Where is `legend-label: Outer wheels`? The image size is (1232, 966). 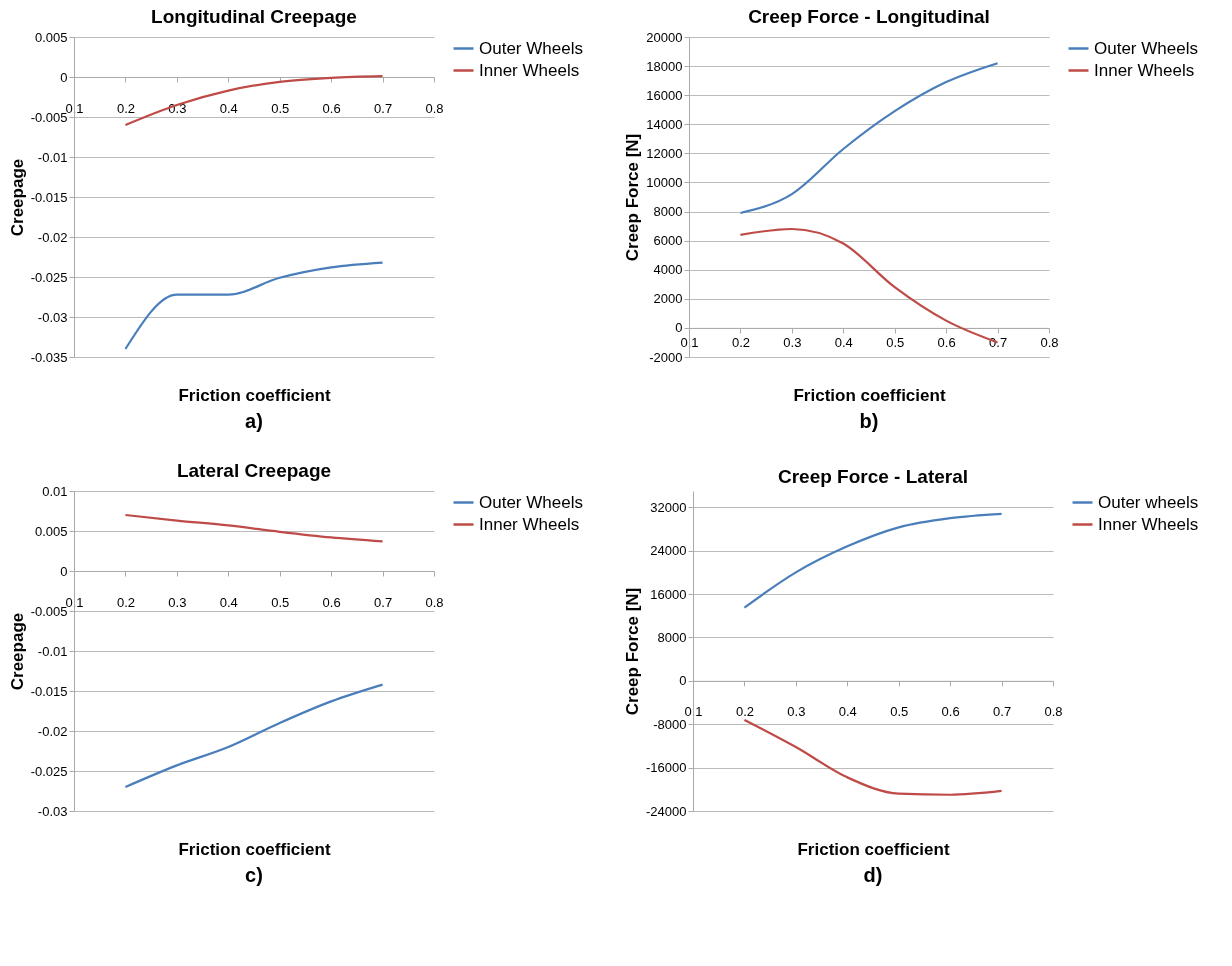
legend-label: Outer wheels is located at coordinates (1148, 502).